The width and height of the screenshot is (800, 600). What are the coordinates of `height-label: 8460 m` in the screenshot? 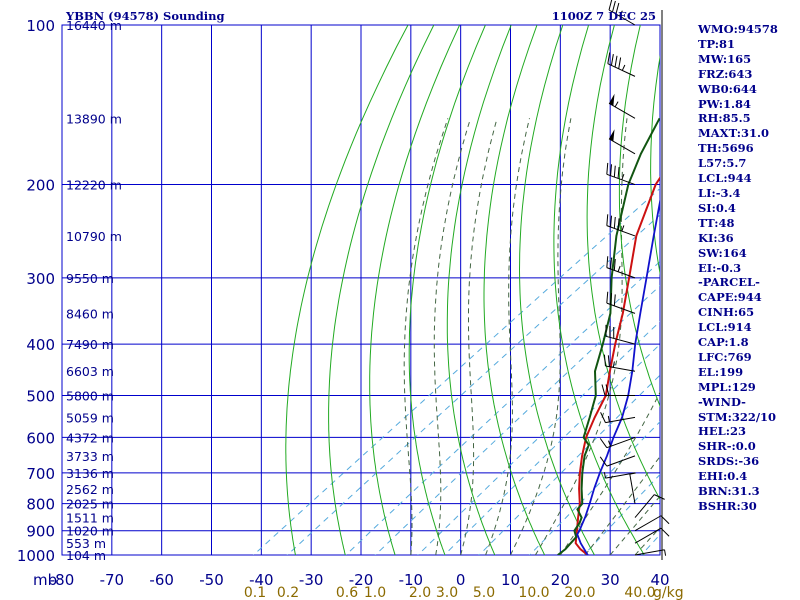 It's located at (90, 313).